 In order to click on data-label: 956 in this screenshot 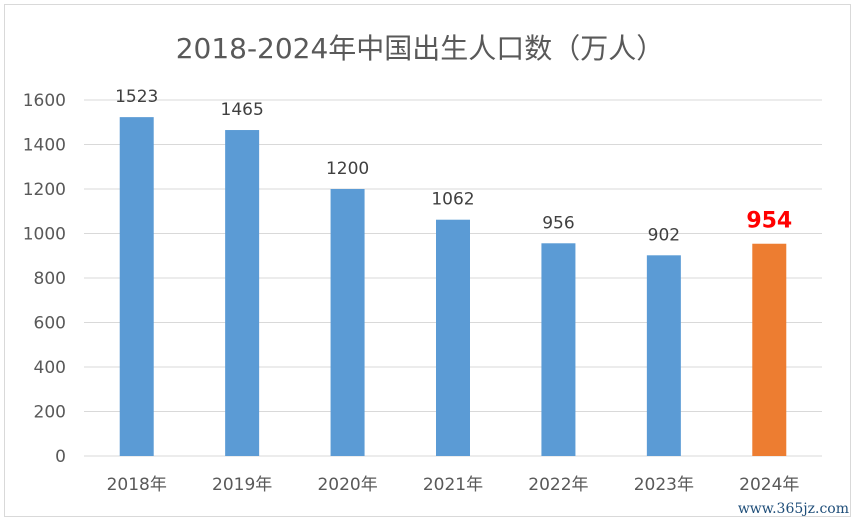, I will do `click(558, 223)`.